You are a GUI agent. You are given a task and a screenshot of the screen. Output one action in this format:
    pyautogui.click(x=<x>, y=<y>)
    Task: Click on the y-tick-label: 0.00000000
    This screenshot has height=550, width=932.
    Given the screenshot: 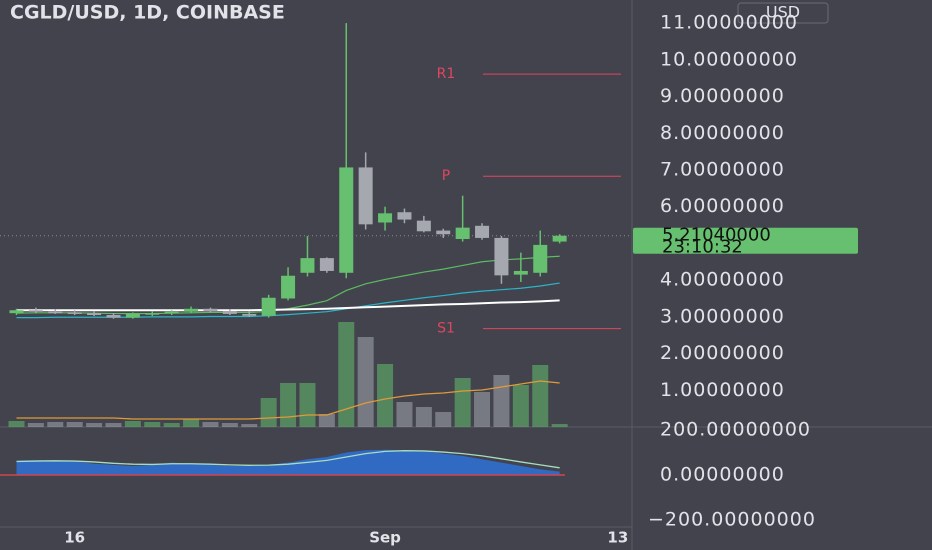 What is the action you would take?
    pyautogui.click(x=722, y=474)
    